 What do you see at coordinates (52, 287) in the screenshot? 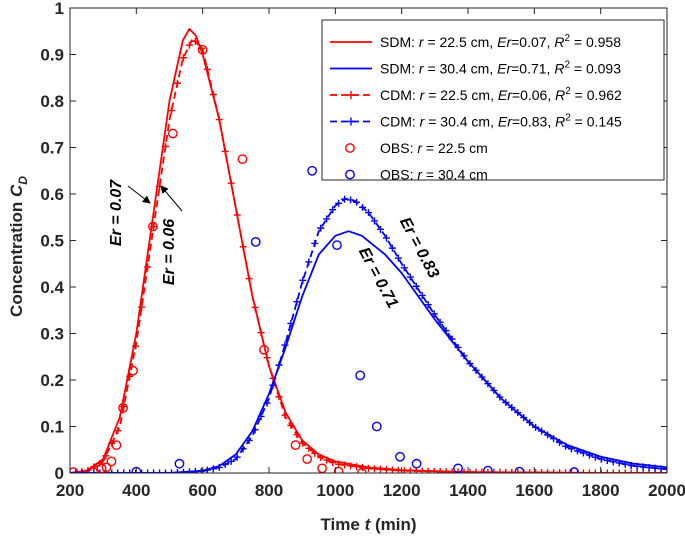
I see `y-tick-label: 0.4` at bounding box center [52, 287].